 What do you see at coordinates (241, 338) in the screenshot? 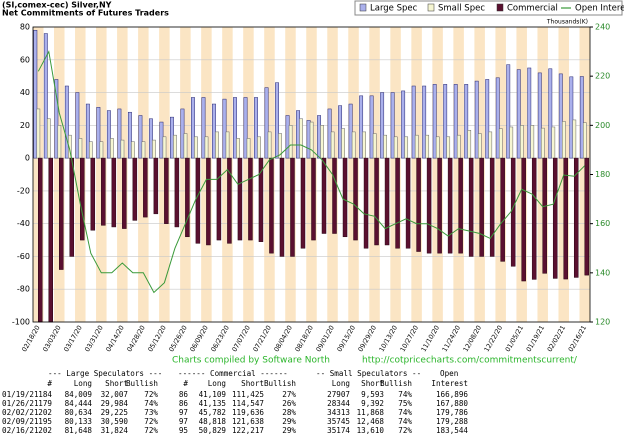
I see `x-tick-label: 07/07/20` at bounding box center [241, 338].